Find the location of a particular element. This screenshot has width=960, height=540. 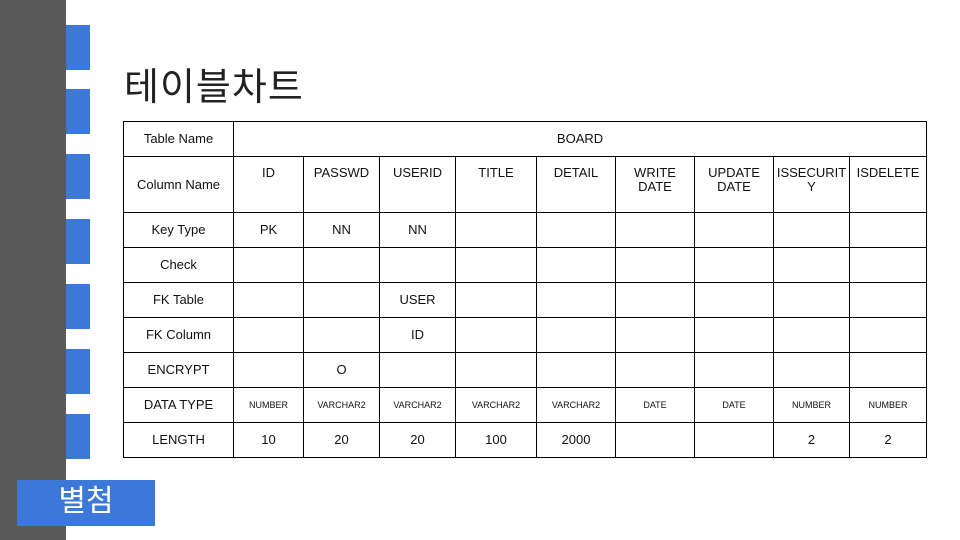

column-name-cell: WRITE DATE is located at coordinates (655, 184).